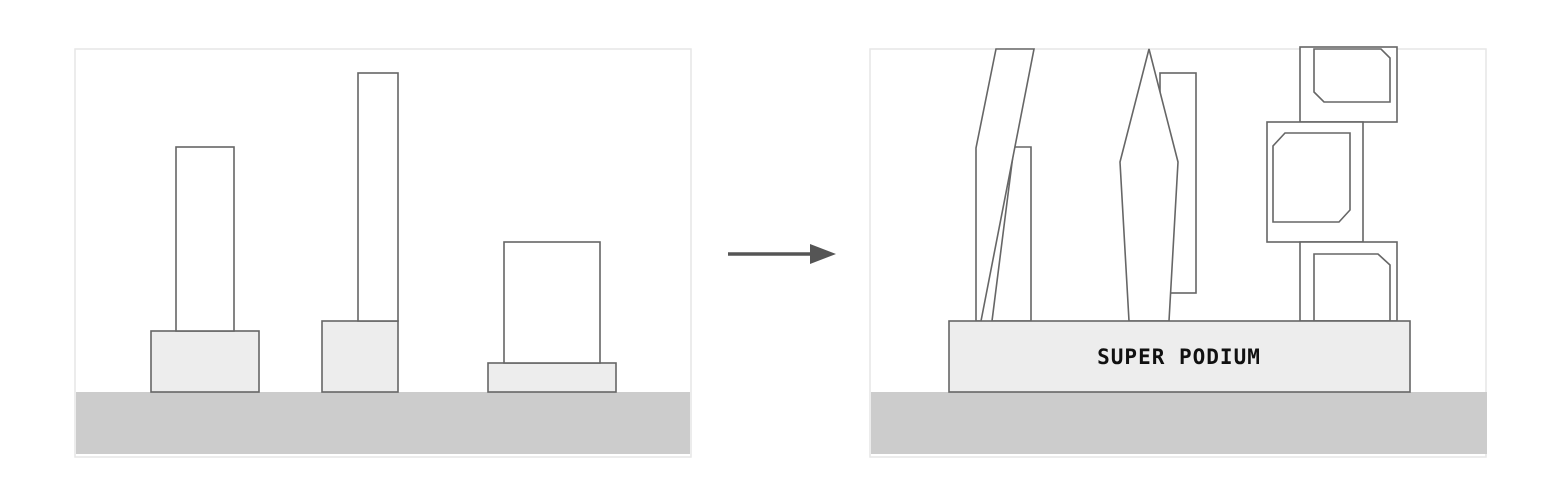 The height and width of the screenshot is (487, 1562). I want to click on super-podium, so click(1179, 356).